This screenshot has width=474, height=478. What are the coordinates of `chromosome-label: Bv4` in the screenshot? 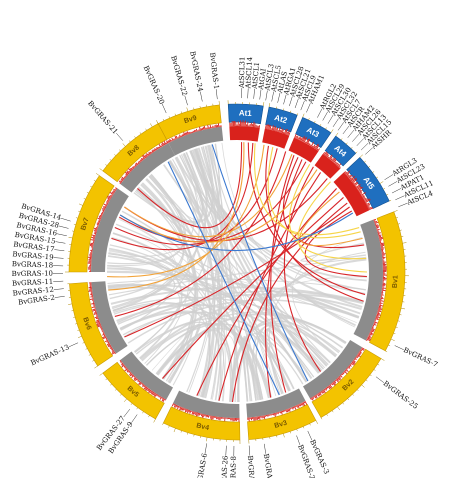 It's located at (203, 427).